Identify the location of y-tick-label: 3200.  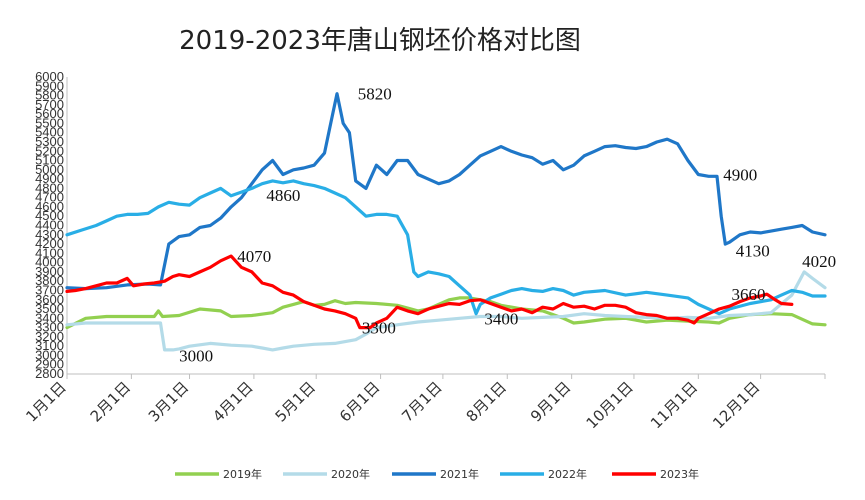
(49, 336).